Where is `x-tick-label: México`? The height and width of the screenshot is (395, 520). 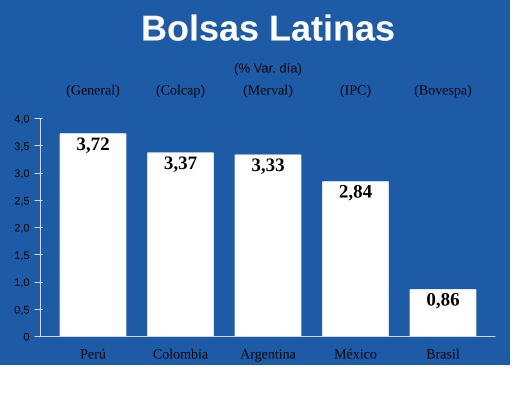
x-tick-label: México is located at coordinates (355, 355).